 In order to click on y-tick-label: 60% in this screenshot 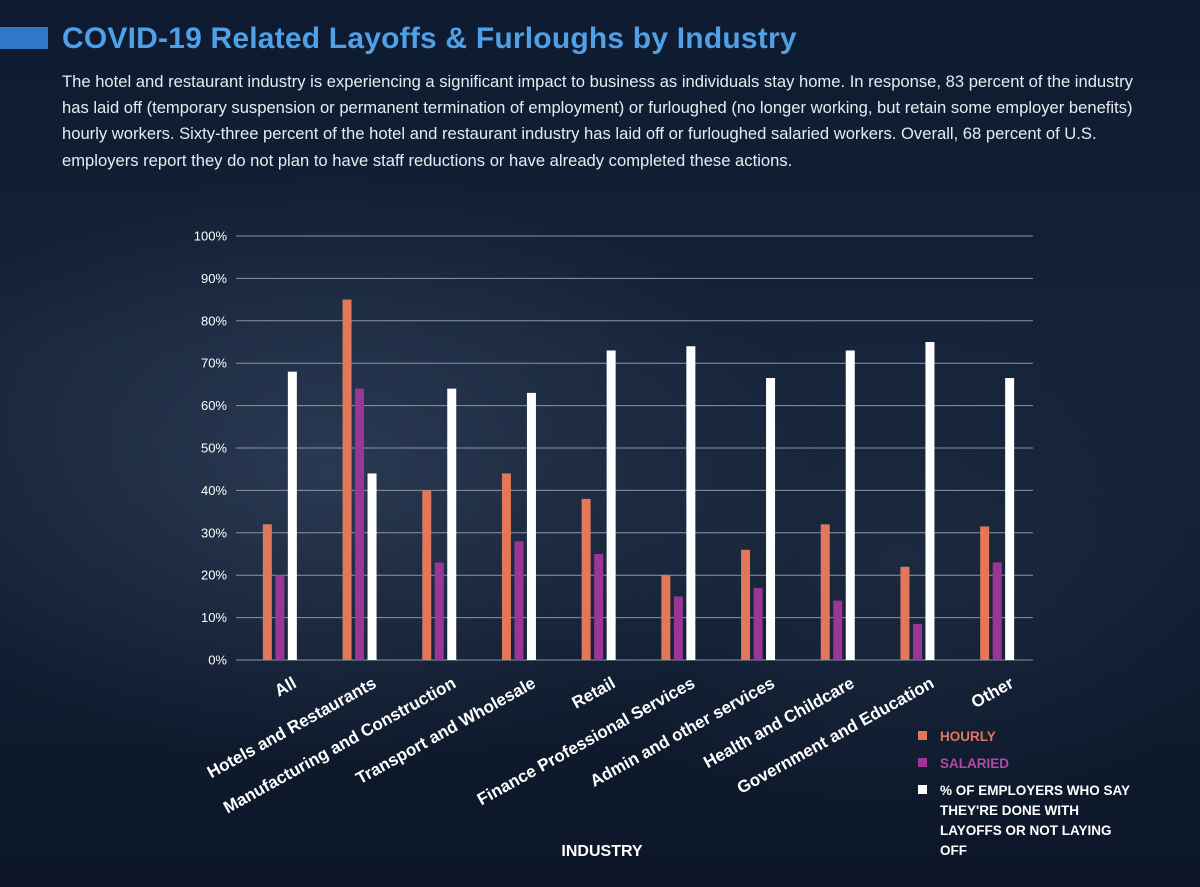, I will do `click(214, 405)`.